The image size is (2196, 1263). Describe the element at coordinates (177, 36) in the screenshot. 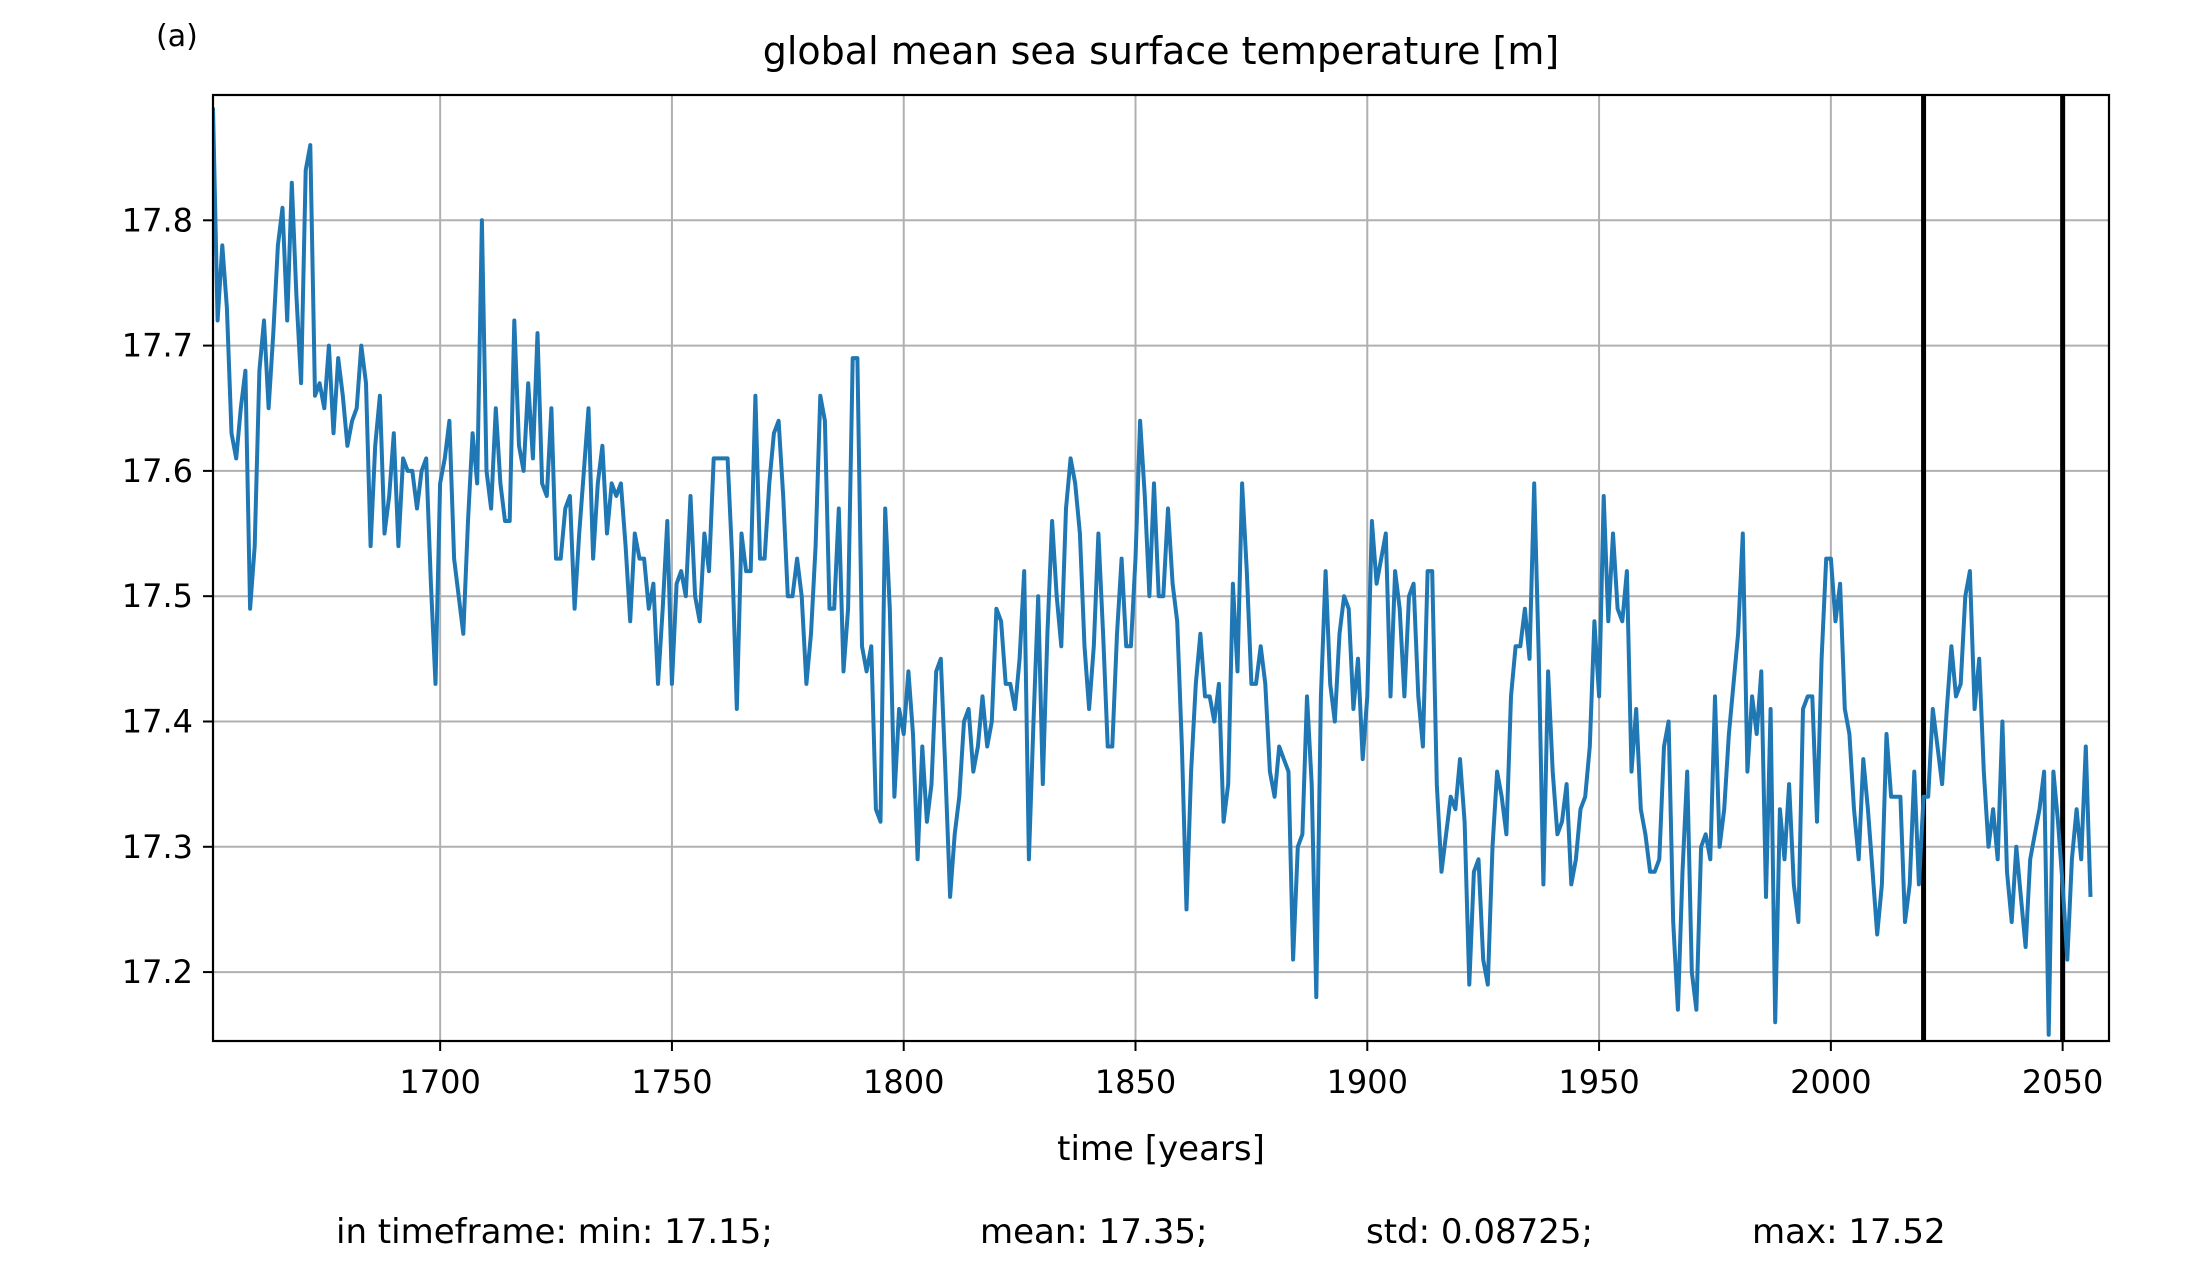

I see `panel-label: (a)` at that location.